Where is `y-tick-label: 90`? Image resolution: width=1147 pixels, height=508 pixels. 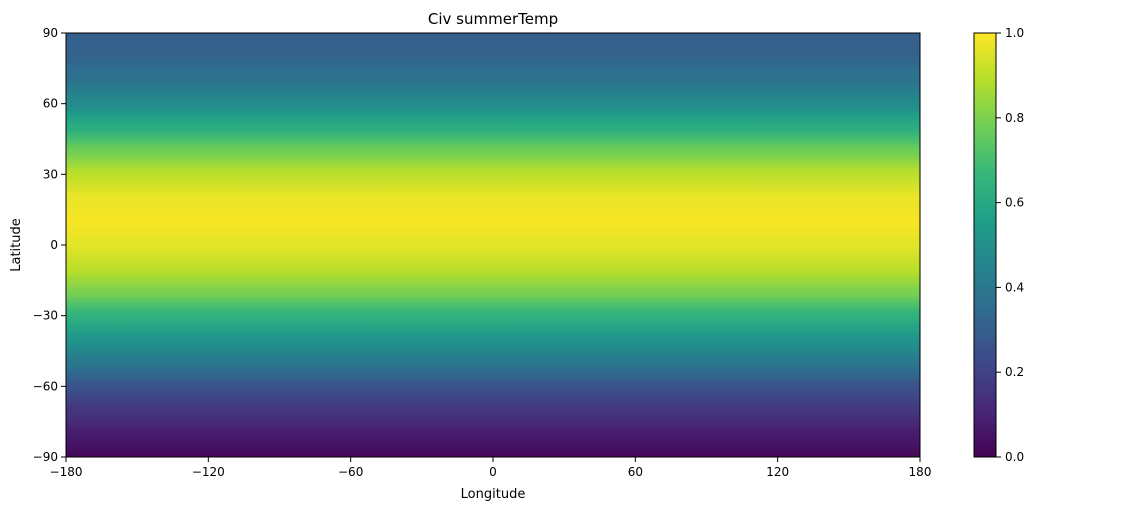
y-tick-label: 90 is located at coordinates (50, 33).